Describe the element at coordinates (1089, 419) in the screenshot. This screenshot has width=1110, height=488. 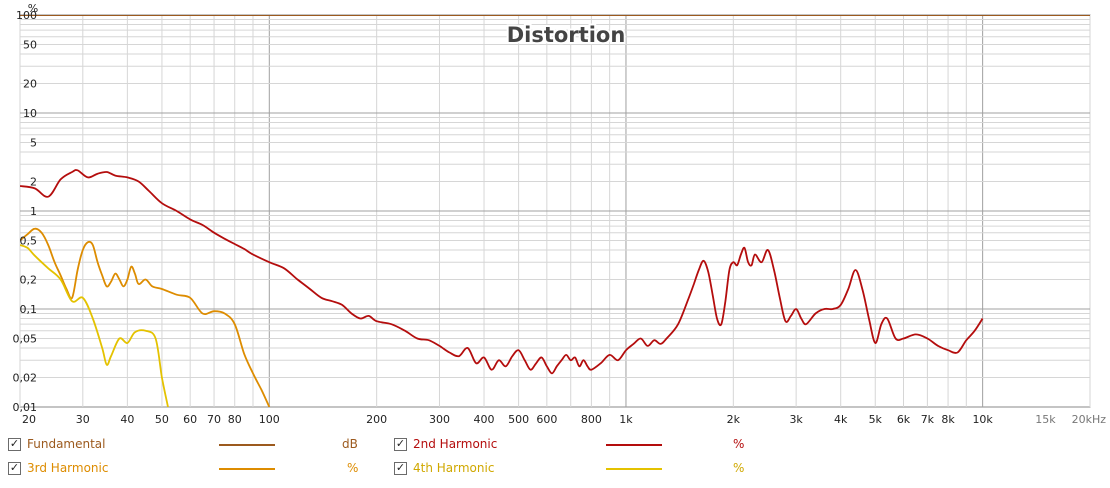
I see `x-tick-label: 20kHz` at that location.